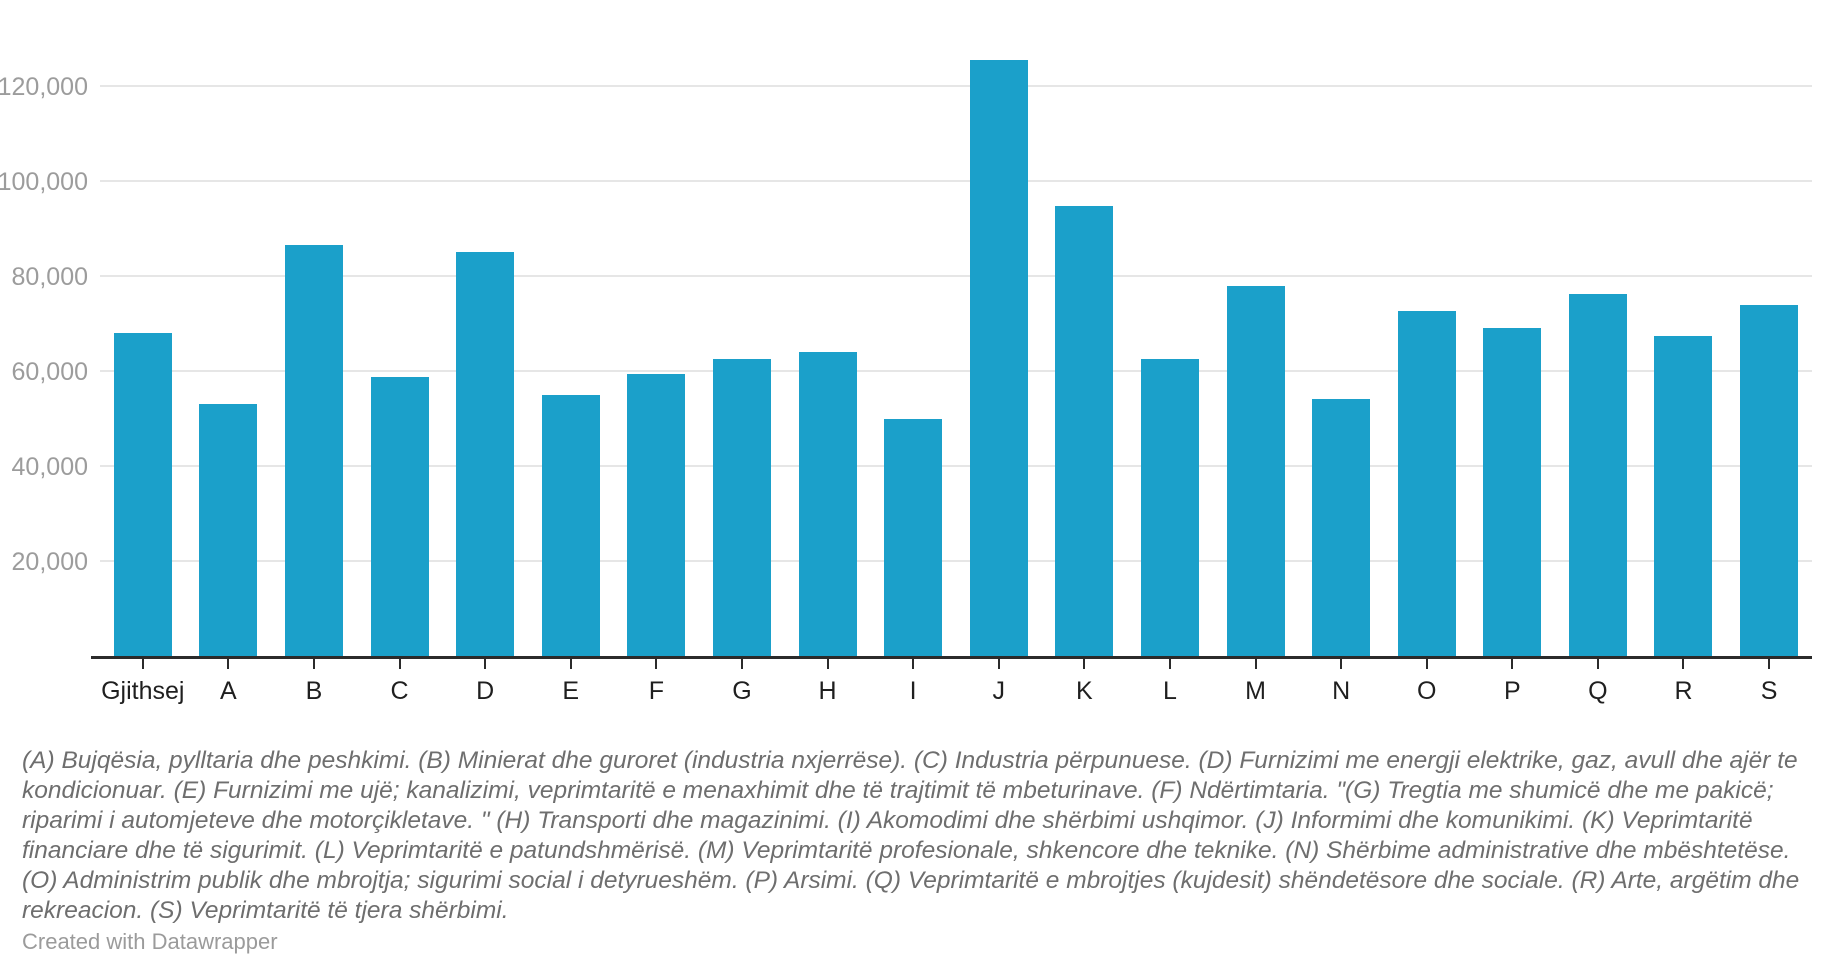 This screenshot has height=976, width=1844. I want to click on x-axis-label: F, so click(656, 691).